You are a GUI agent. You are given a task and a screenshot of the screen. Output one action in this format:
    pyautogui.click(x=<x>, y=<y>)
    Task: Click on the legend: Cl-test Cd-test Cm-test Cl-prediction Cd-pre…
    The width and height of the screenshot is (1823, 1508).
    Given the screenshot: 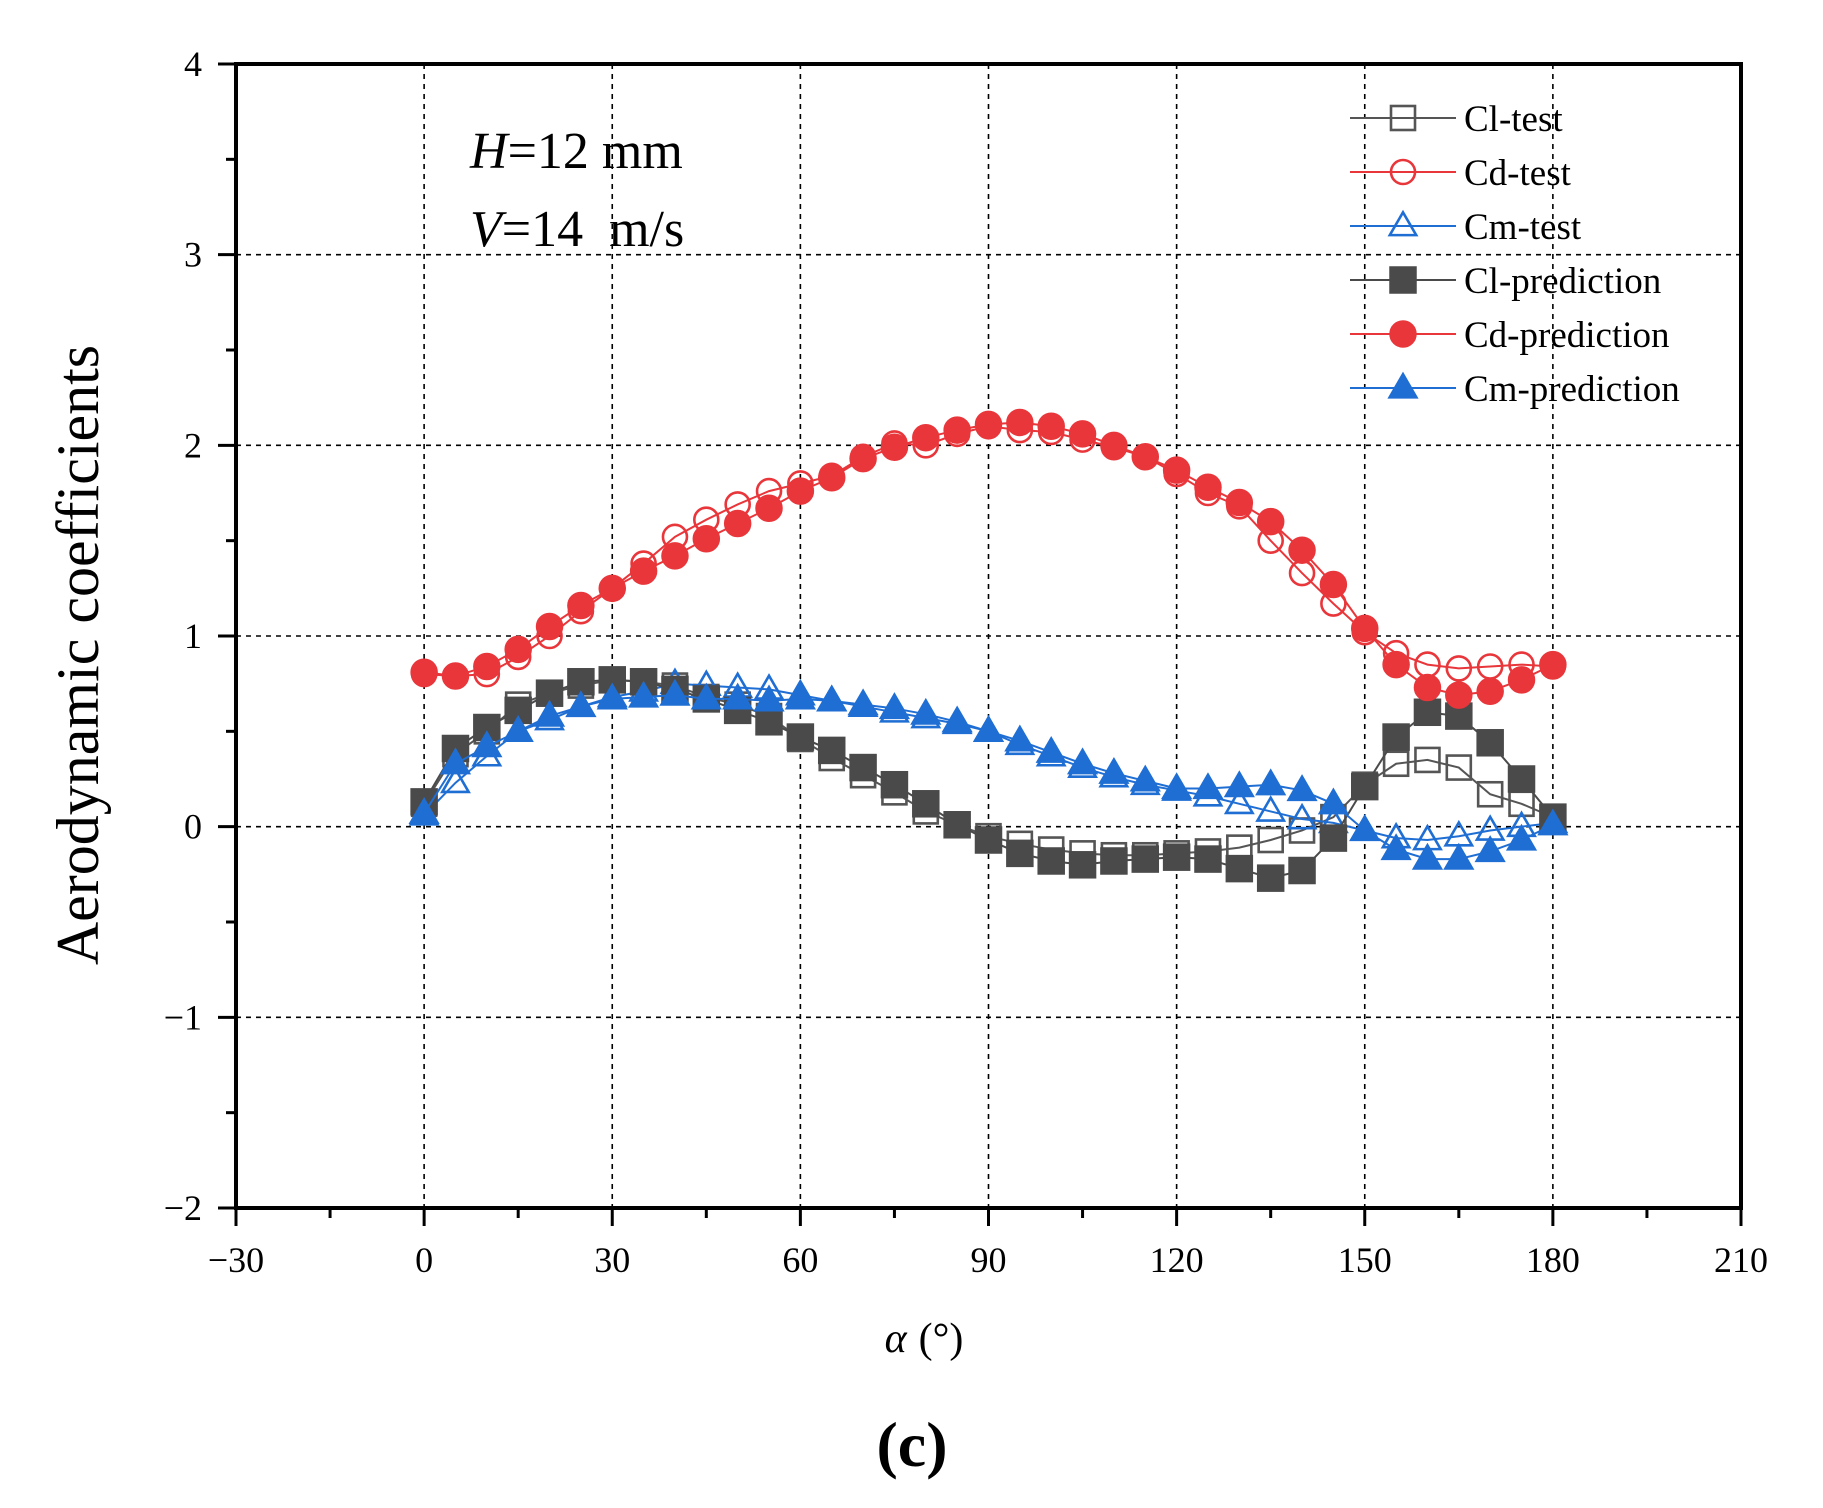 What is the action you would take?
    pyautogui.click(x=1515, y=254)
    